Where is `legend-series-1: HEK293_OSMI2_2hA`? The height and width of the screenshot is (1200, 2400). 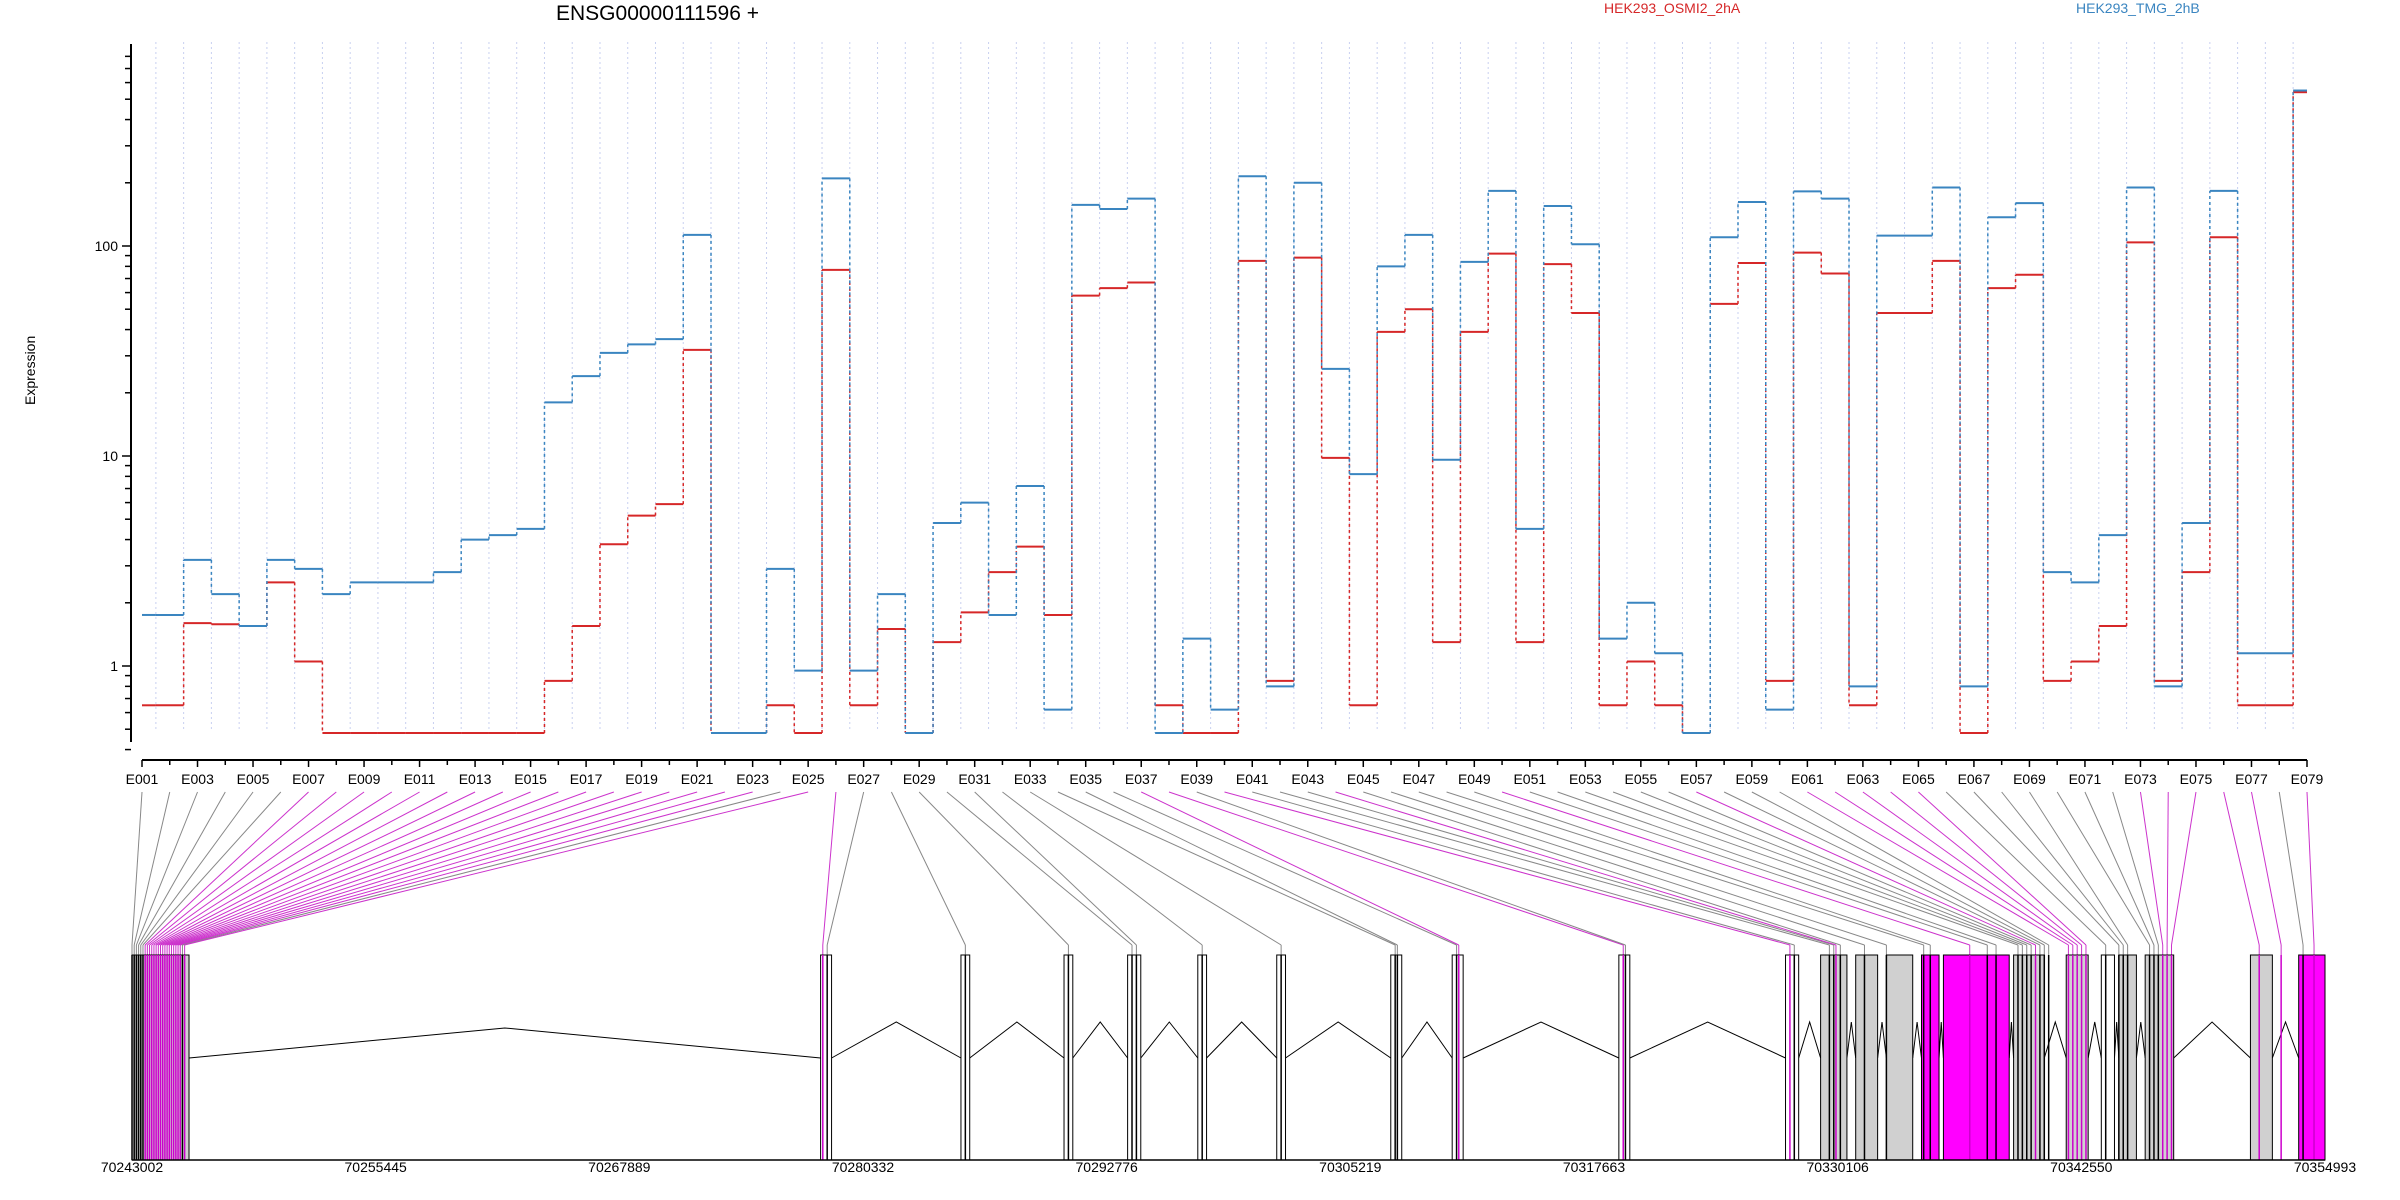
legend-series-1: HEK293_OSMI2_2hA is located at coordinates (1672, 8).